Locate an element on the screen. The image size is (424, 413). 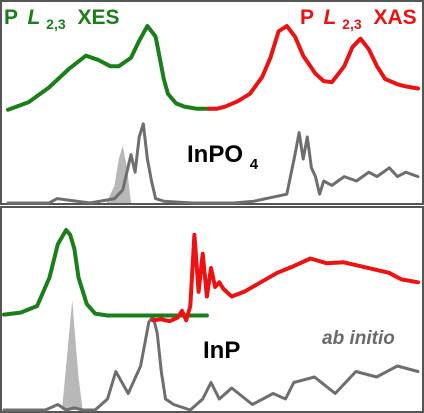
bottom-xas-series is located at coordinates (285, 278).